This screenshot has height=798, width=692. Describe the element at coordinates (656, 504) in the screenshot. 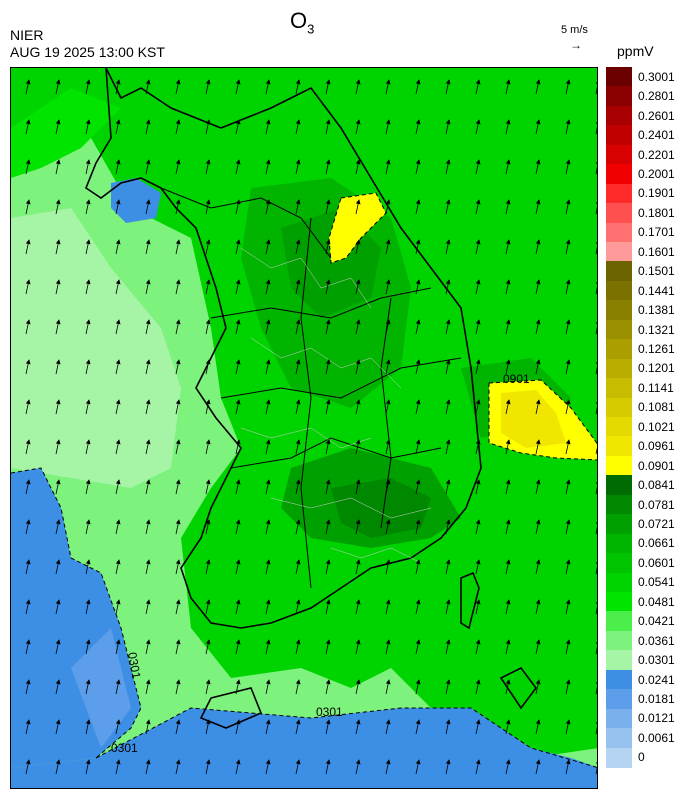

I see `legend-label: 0.0781` at that location.